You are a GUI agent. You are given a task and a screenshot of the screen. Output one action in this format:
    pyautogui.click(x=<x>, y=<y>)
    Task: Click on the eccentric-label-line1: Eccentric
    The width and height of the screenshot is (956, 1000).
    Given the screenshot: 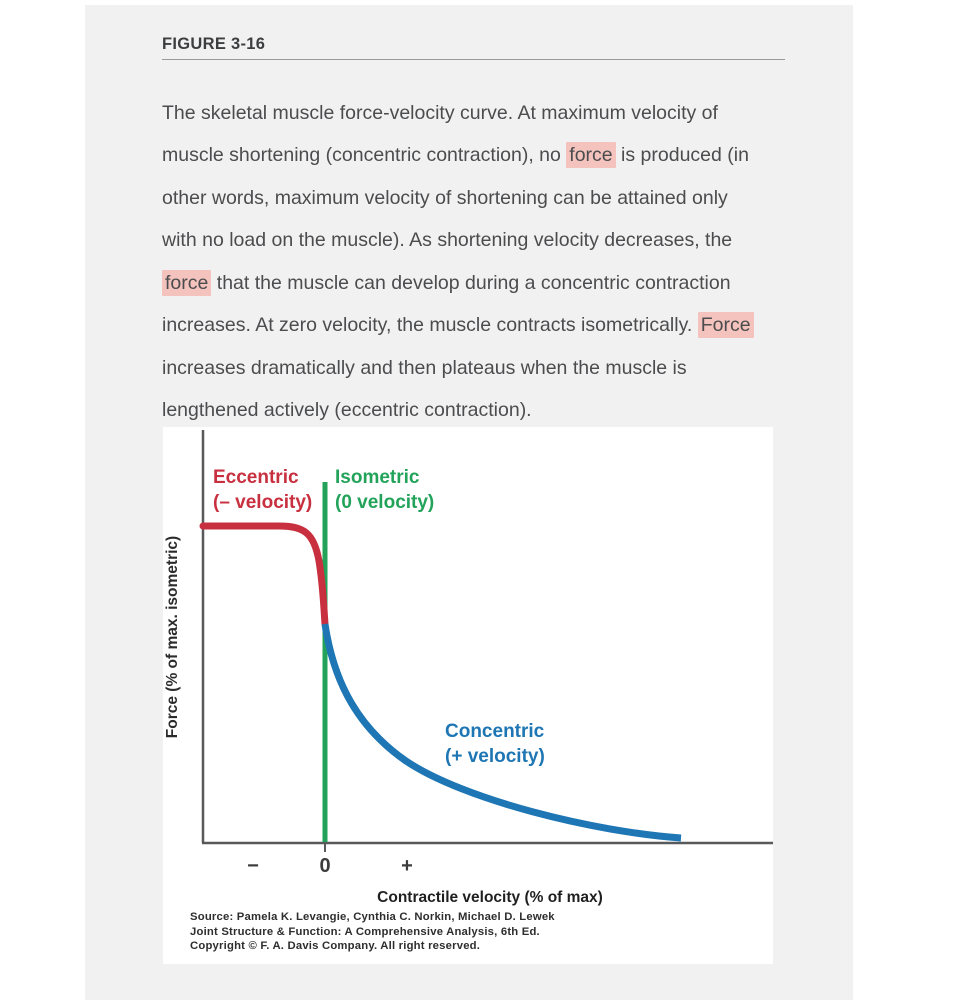 What is the action you would take?
    pyautogui.click(x=256, y=477)
    